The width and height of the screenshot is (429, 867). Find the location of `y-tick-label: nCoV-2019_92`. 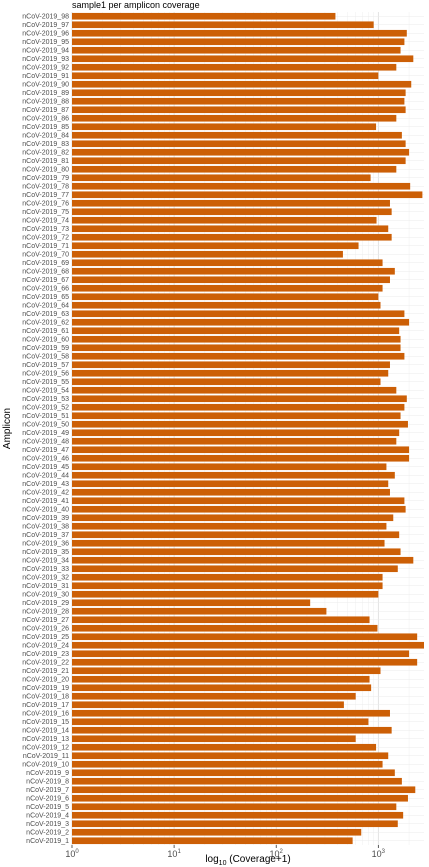

y-tick-label: nCoV-2019_92 is located at coordinates (45, 68).